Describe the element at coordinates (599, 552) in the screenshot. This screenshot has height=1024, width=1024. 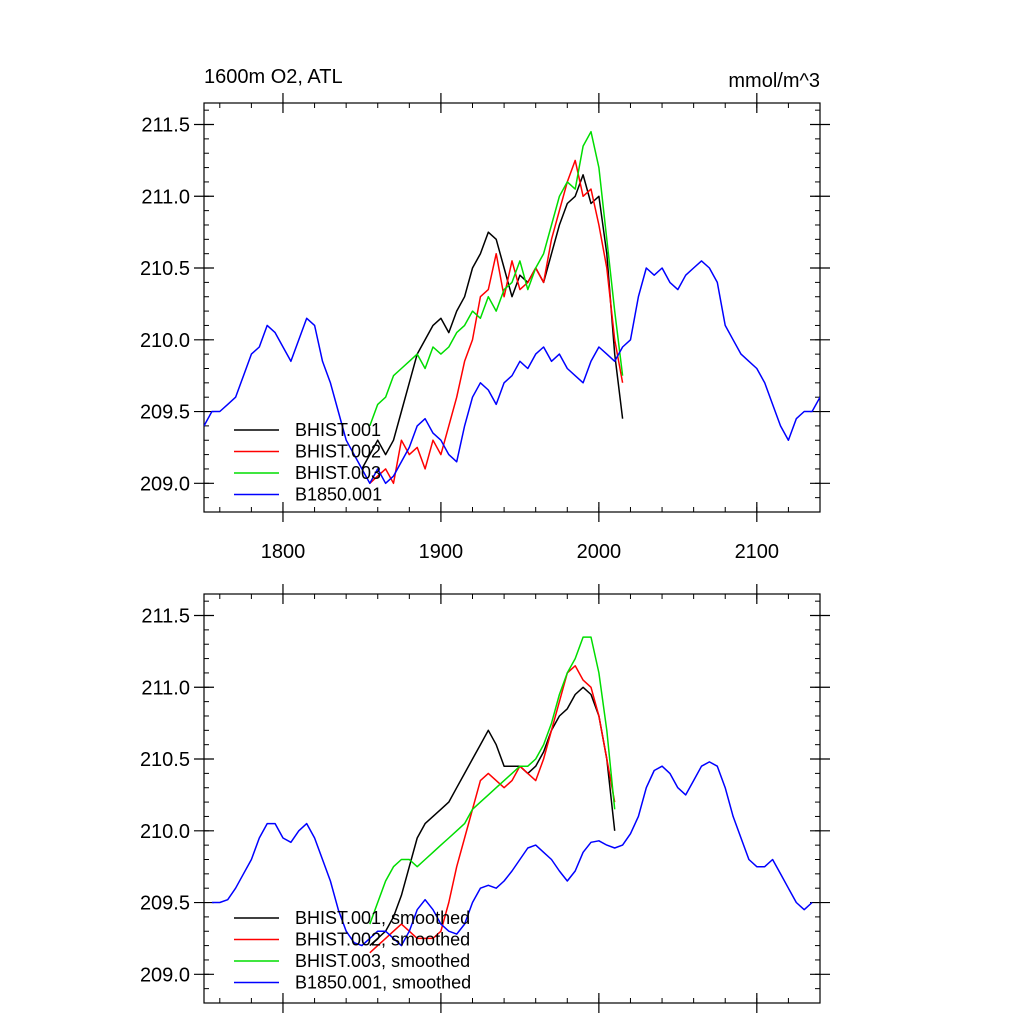
I see `x-tick-label: 2000` at that location.